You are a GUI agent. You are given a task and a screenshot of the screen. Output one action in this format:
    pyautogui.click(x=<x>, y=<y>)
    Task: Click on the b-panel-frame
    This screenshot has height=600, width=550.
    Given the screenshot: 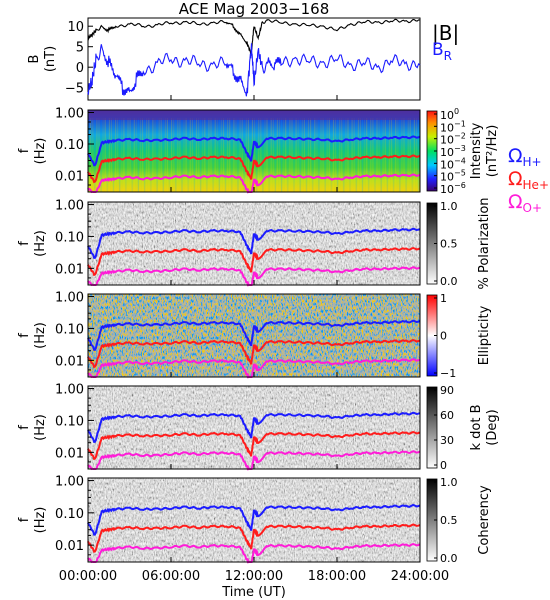 What is the action you would take?
    pyautogui.click(x=254, y=59)
    